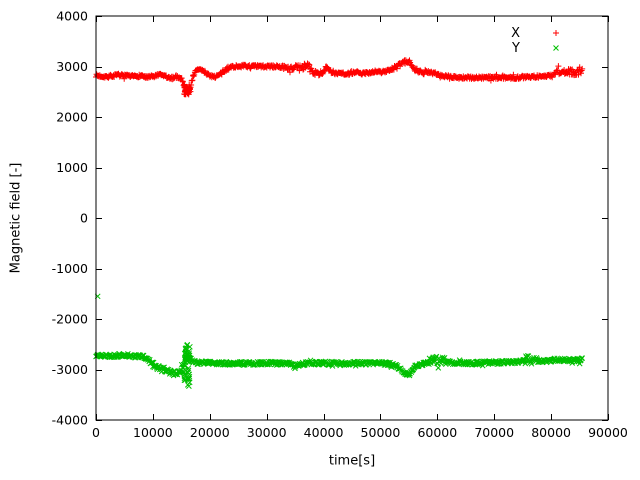  I want to click on y-tick-label: 4000, so click(72, 16).